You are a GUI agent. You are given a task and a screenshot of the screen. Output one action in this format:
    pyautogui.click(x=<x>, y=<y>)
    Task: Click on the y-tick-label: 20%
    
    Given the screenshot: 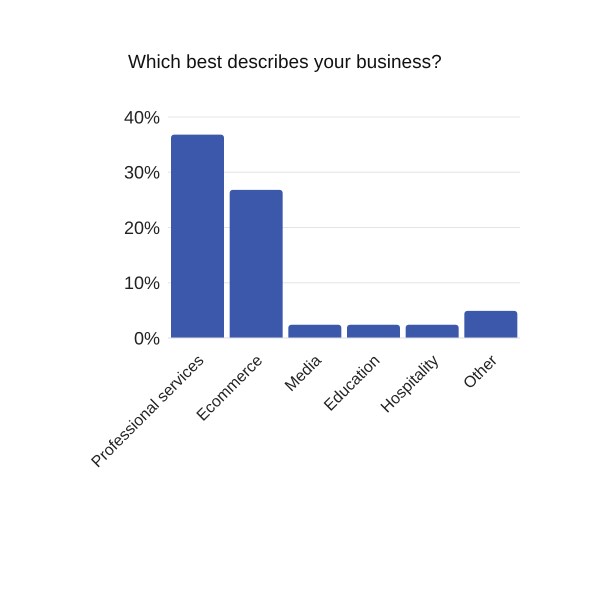 What is the action you would take?
    pyautogui.click(x=142, y=228)
    